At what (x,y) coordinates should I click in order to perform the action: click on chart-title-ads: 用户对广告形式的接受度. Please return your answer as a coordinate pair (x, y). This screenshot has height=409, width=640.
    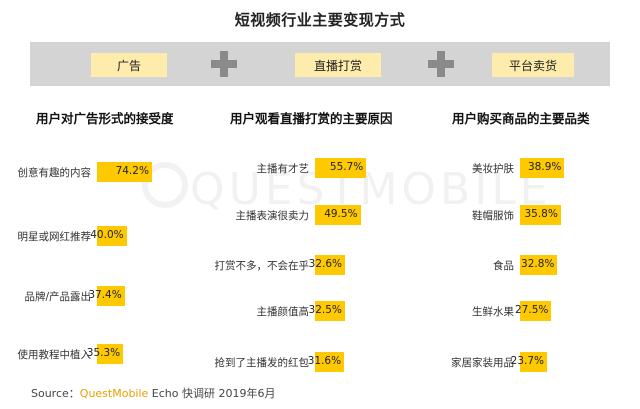
    Looking at the image, I should click on (105, 118).